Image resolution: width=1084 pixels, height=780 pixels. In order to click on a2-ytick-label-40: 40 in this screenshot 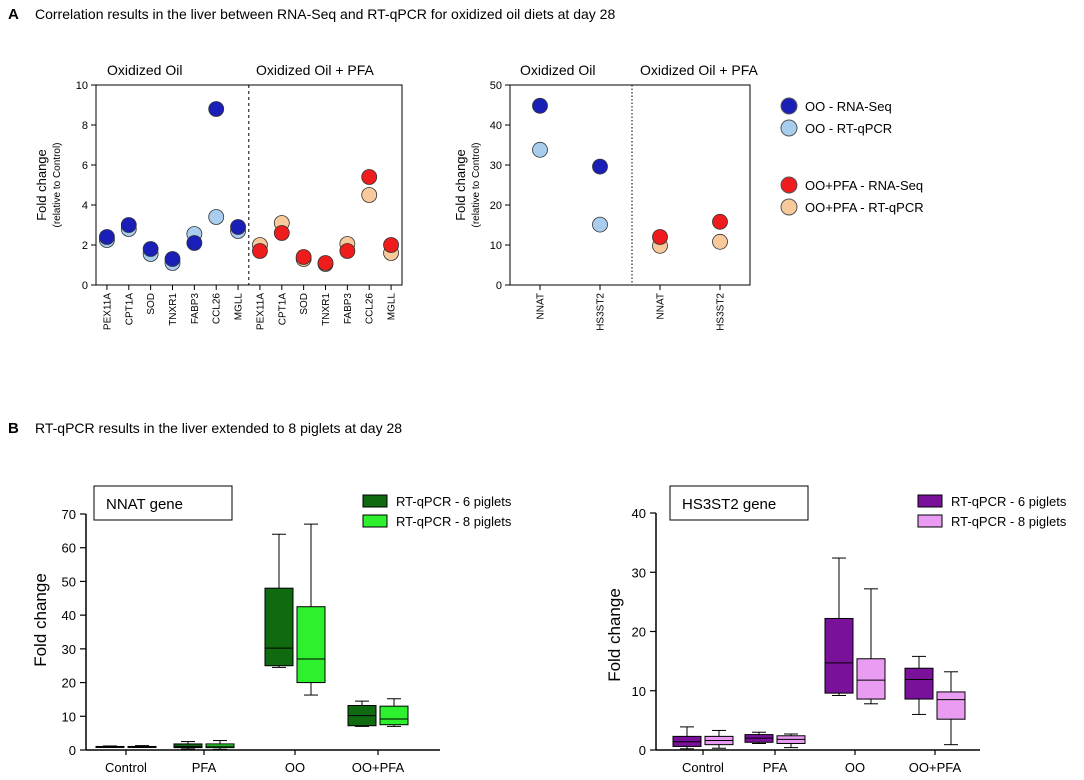, I will do `click(496, 126)`.